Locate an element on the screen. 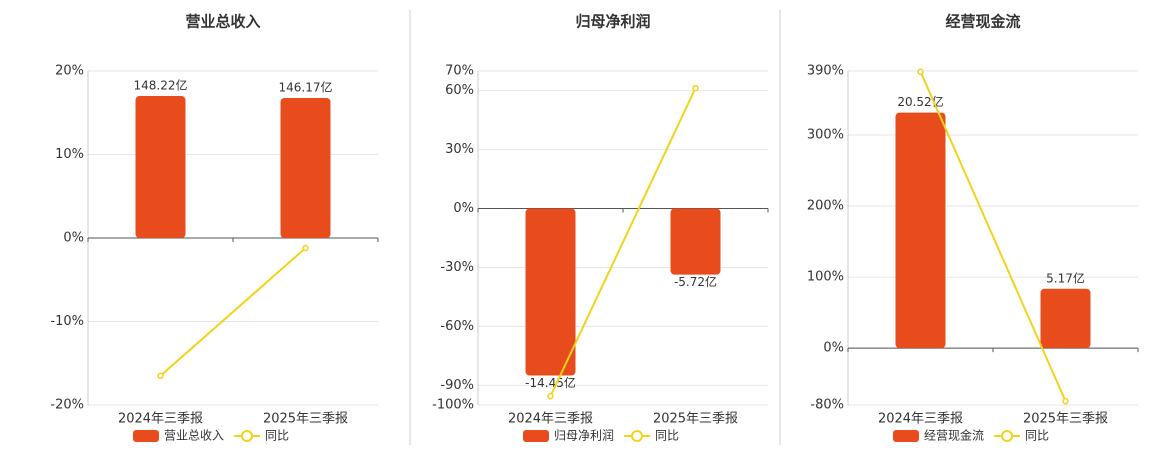 This screenshot has width=1160, height=450. y-tick-label: 60% is located at coordinates (459, 90).